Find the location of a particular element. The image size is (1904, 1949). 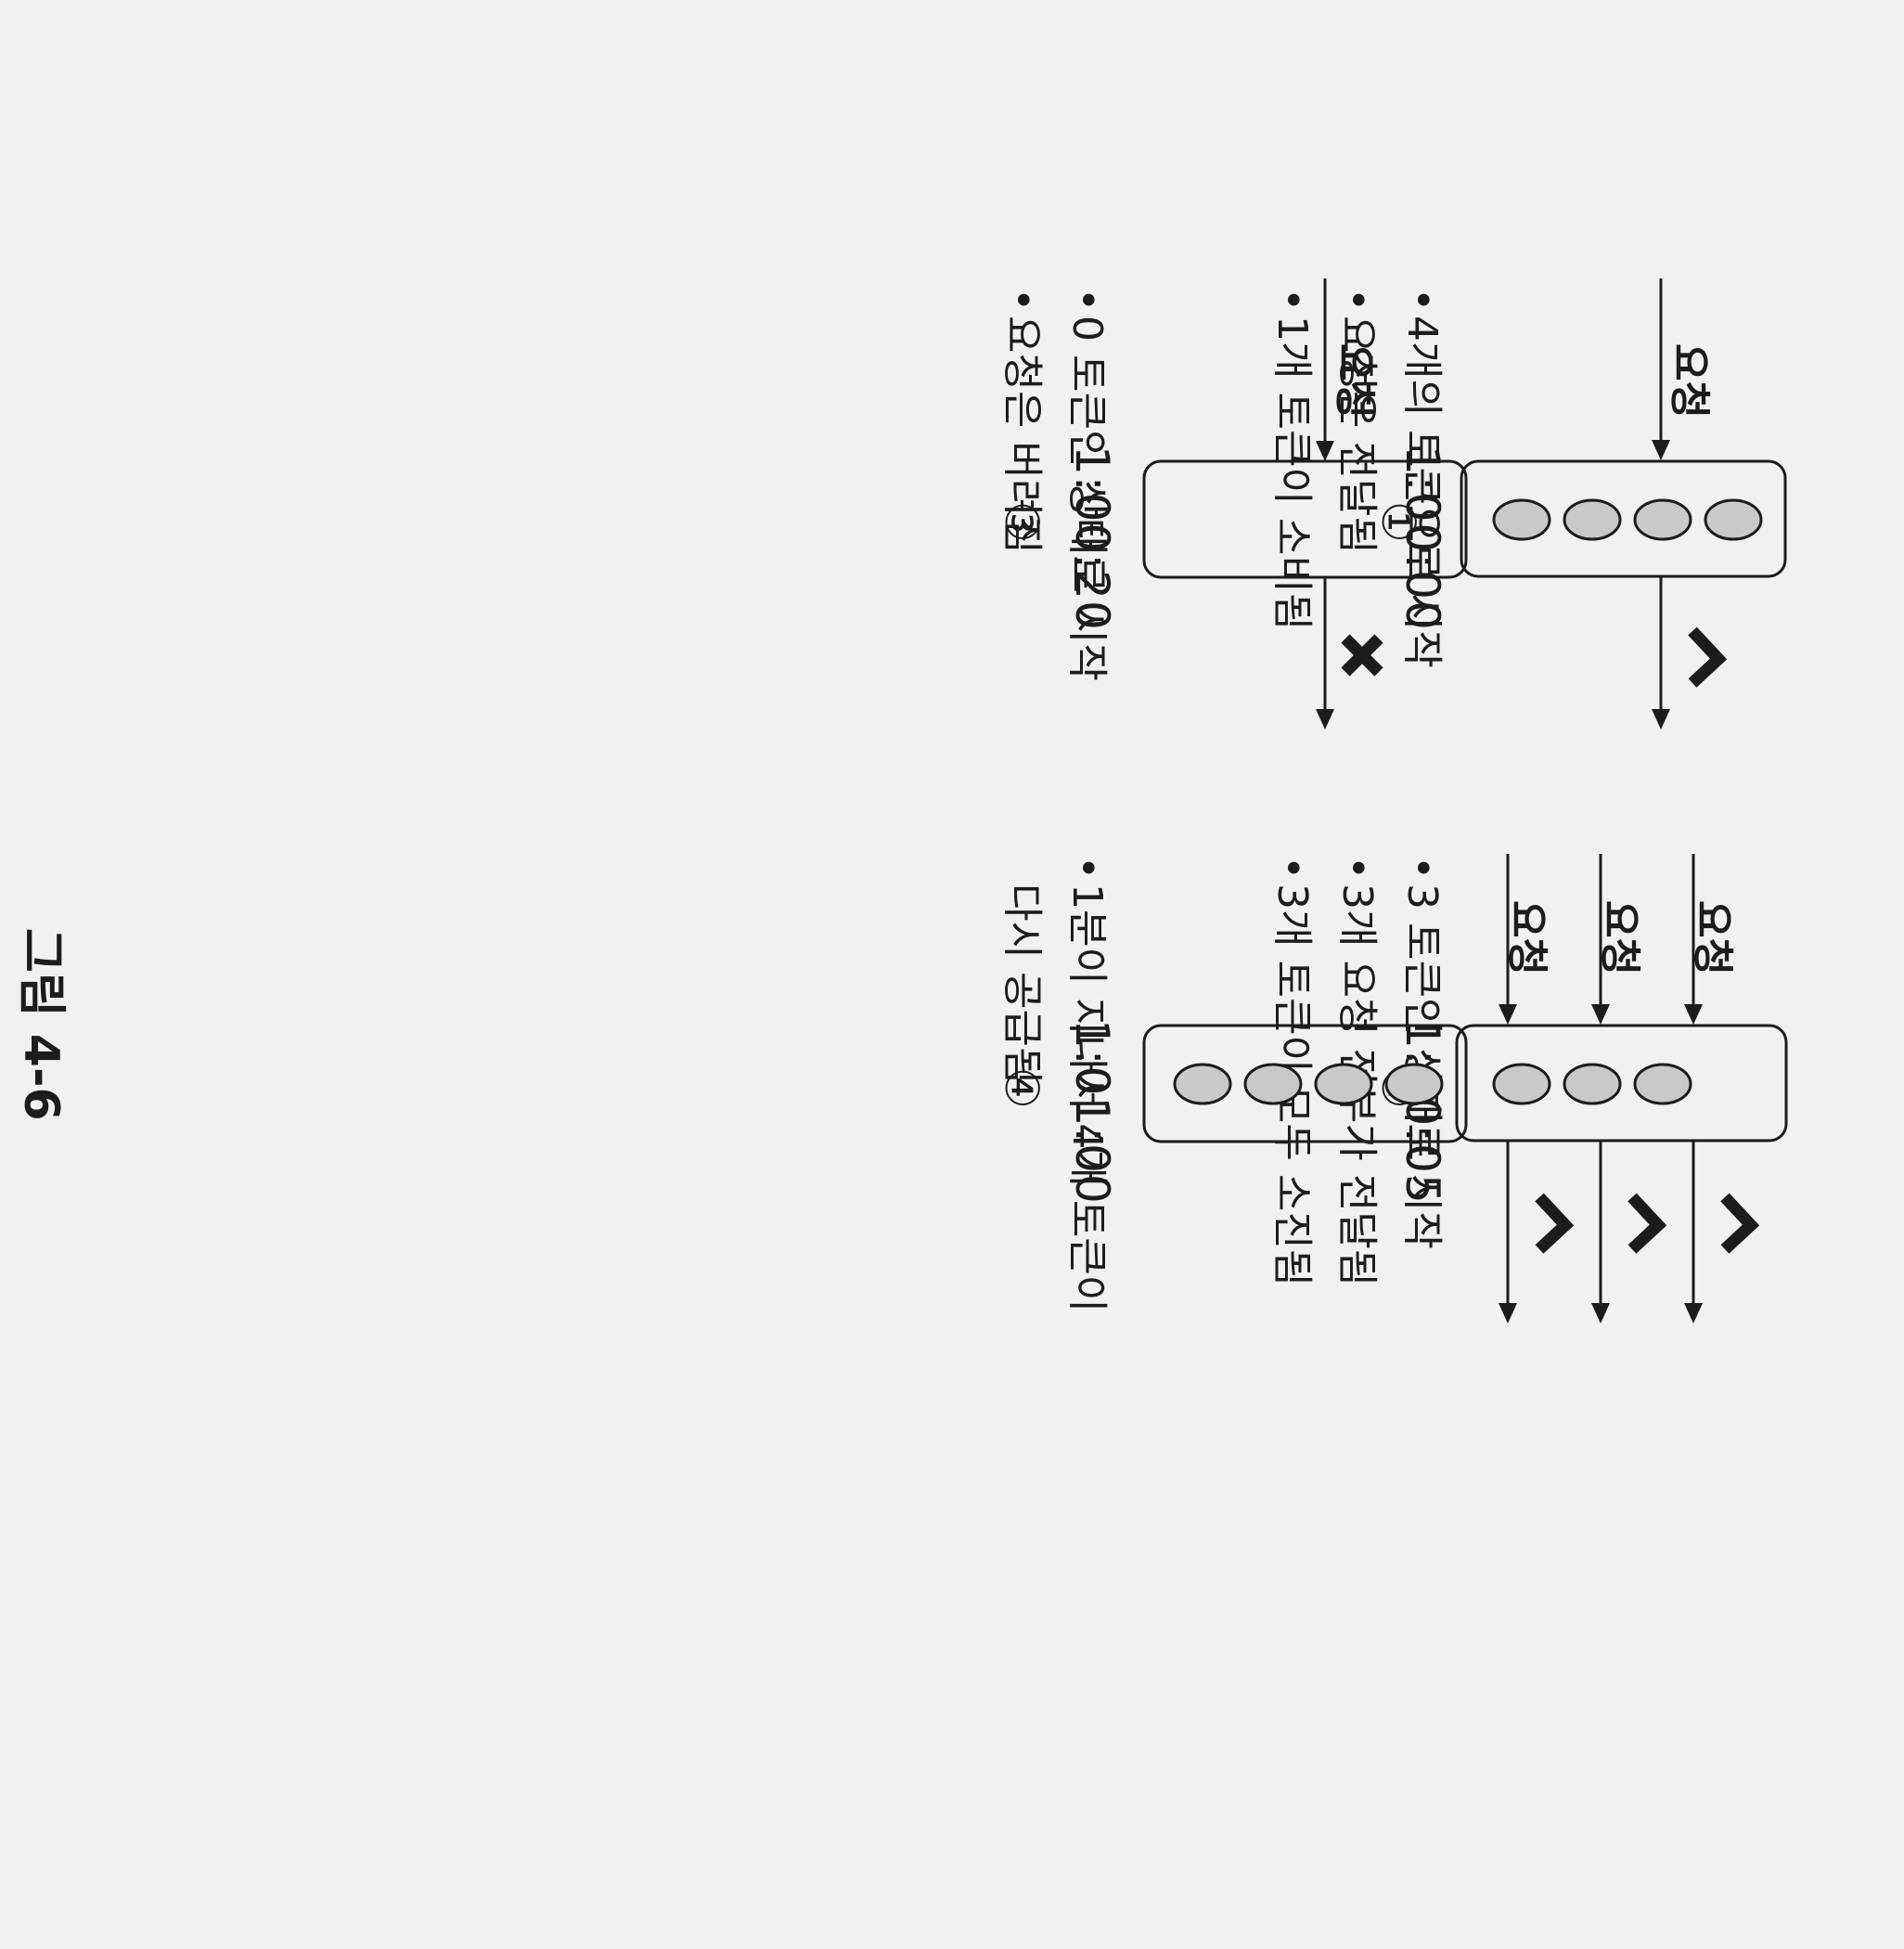

description-list: 1분이 지나서 4개 토큰이 다시 공급됨 is located at coordinates (1054, 1084).